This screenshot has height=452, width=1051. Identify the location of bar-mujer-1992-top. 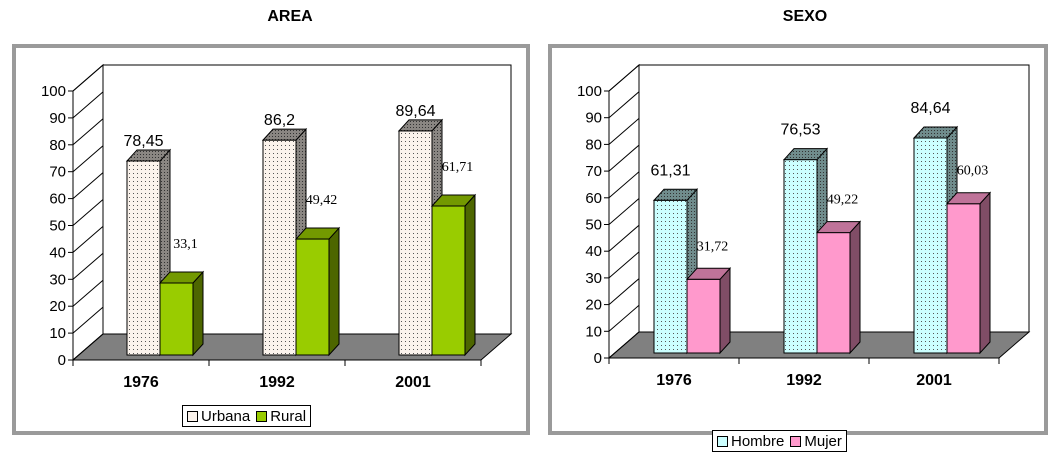
(838, 227).